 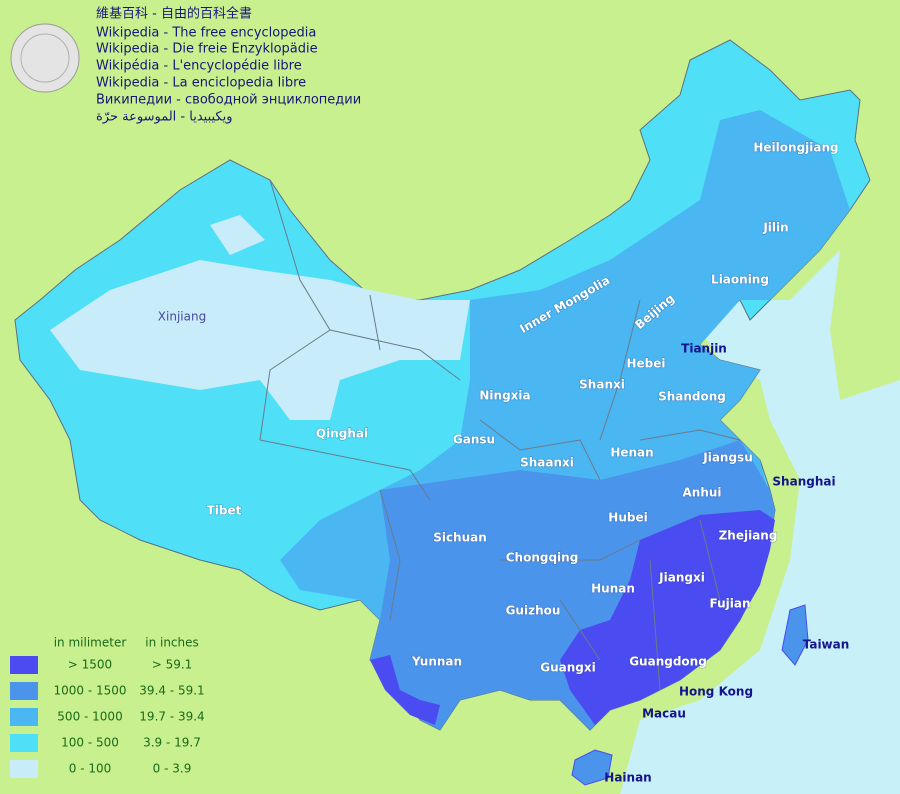 I want to click on region-label: Jilin, so click(x=775, y=228).